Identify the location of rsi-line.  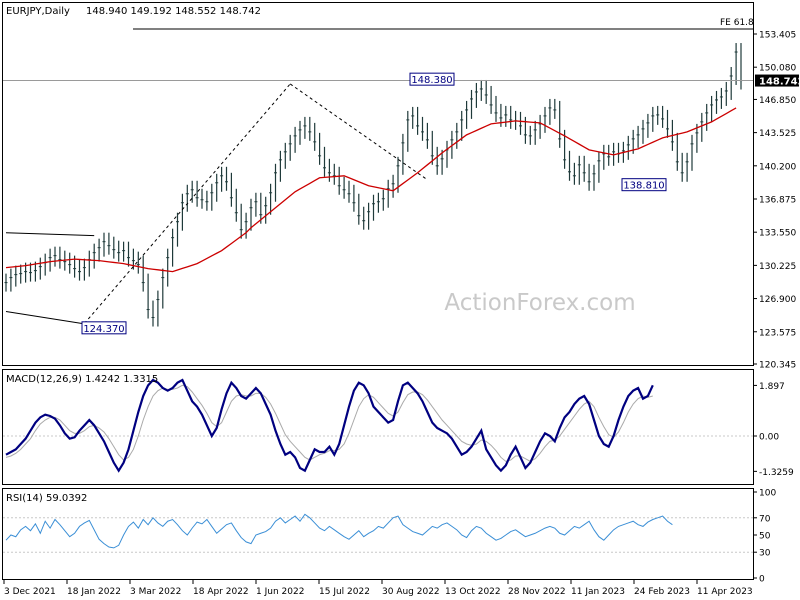
(339, 531).